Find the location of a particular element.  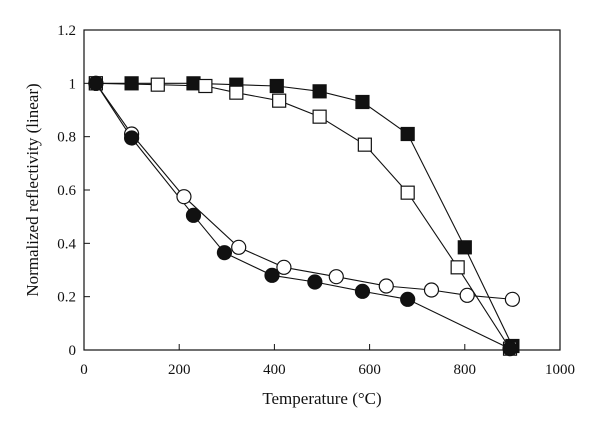

x-tick-label: 600 is located at coordinates (369, 370).